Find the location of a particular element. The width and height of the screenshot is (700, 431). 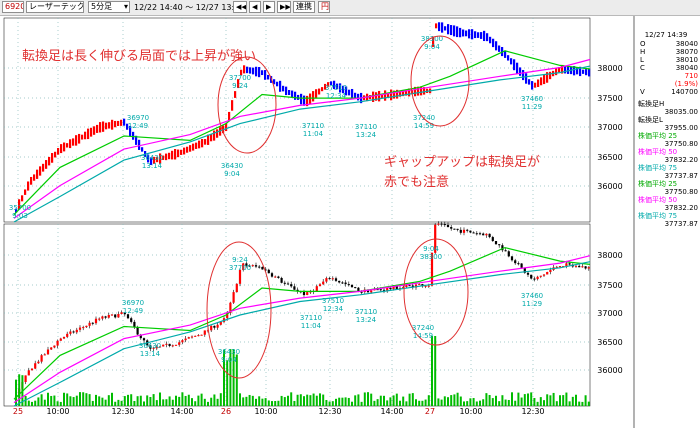

stock-code-field: 6920 is located at coordinates (13, 7).